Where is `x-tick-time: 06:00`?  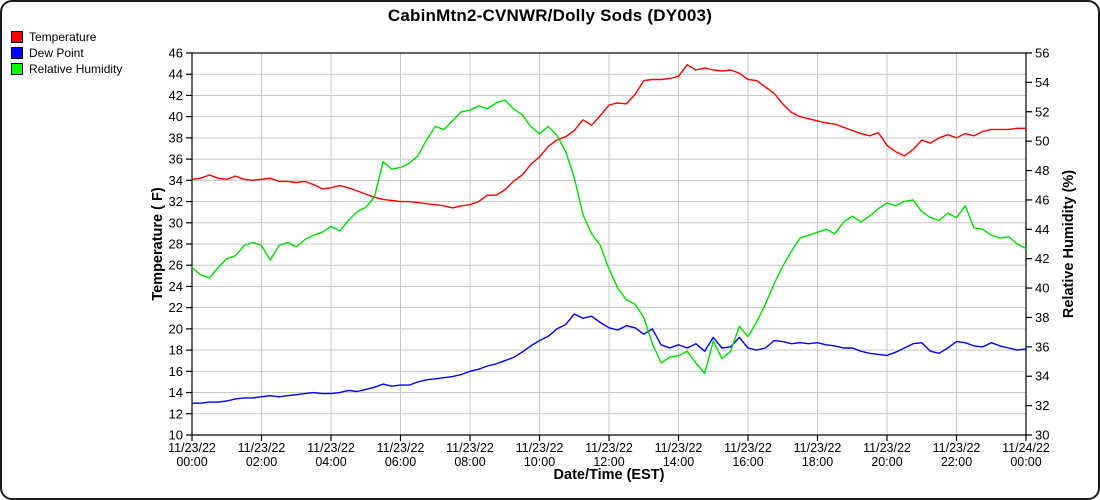
x-tick-time: 06:00 is located at coordinates (400, 462).